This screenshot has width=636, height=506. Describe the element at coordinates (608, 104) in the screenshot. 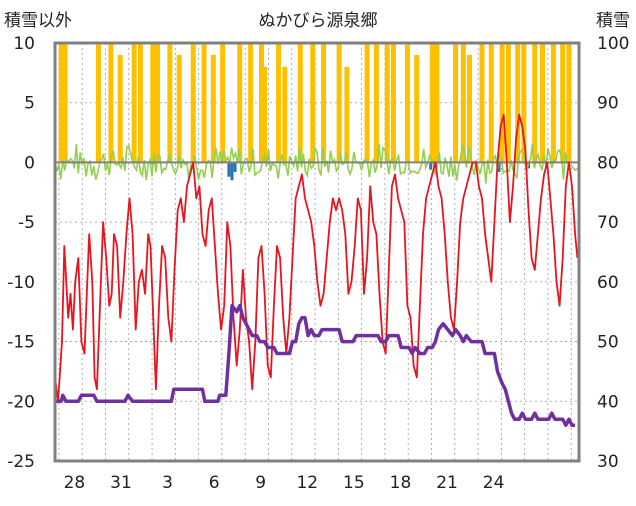

I see `right-tick-label: 90` at that location.